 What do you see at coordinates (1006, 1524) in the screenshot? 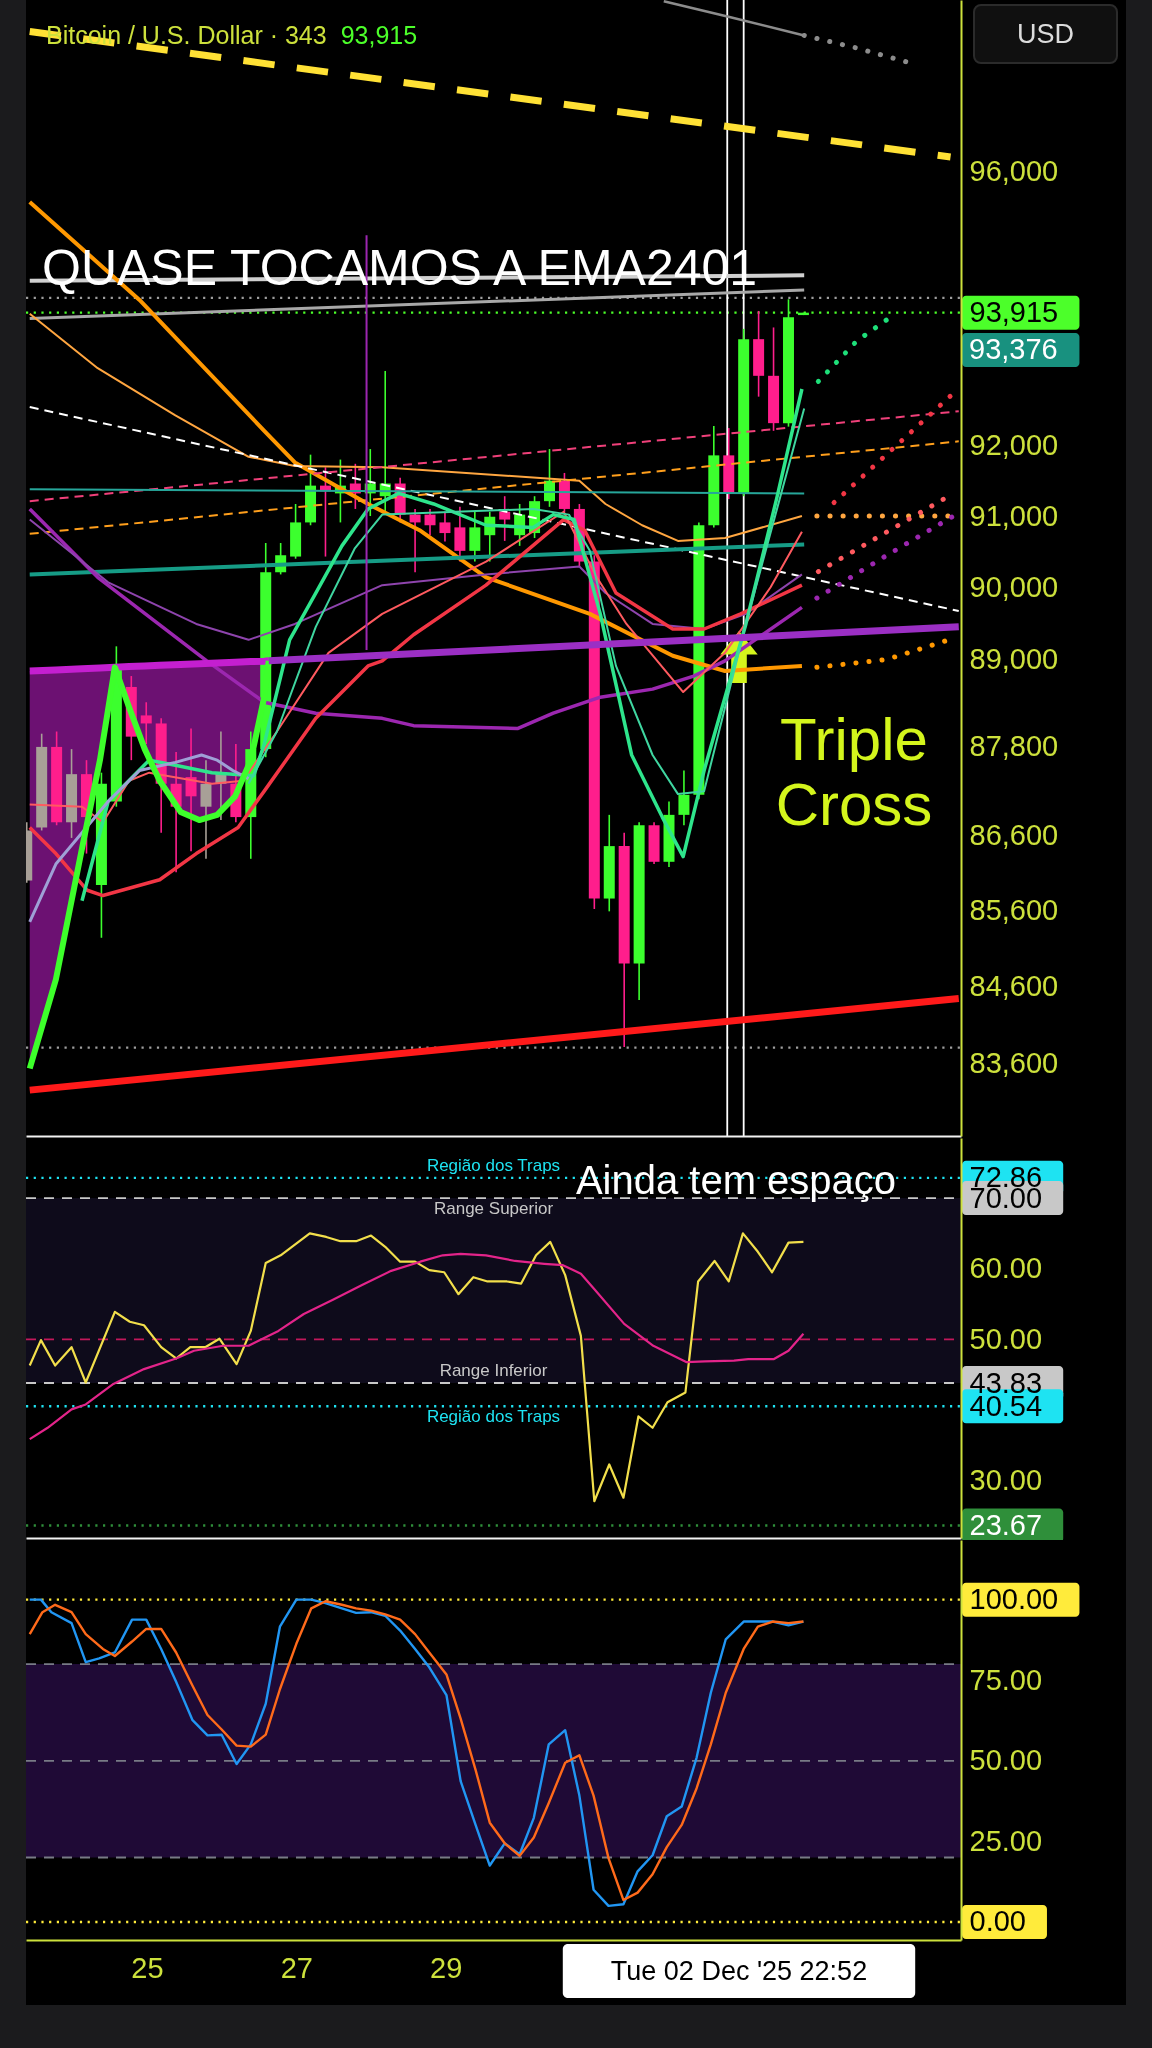
I see `y-tick-label: 23.67` at bounding box center [1006, 1524].